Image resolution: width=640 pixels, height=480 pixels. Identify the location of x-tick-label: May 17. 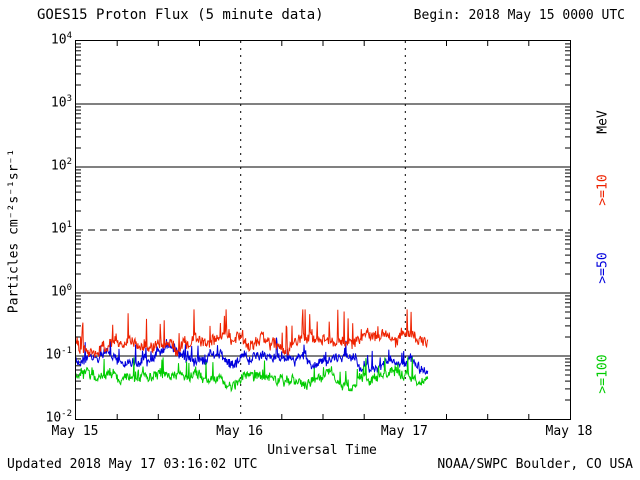
(404, 431).